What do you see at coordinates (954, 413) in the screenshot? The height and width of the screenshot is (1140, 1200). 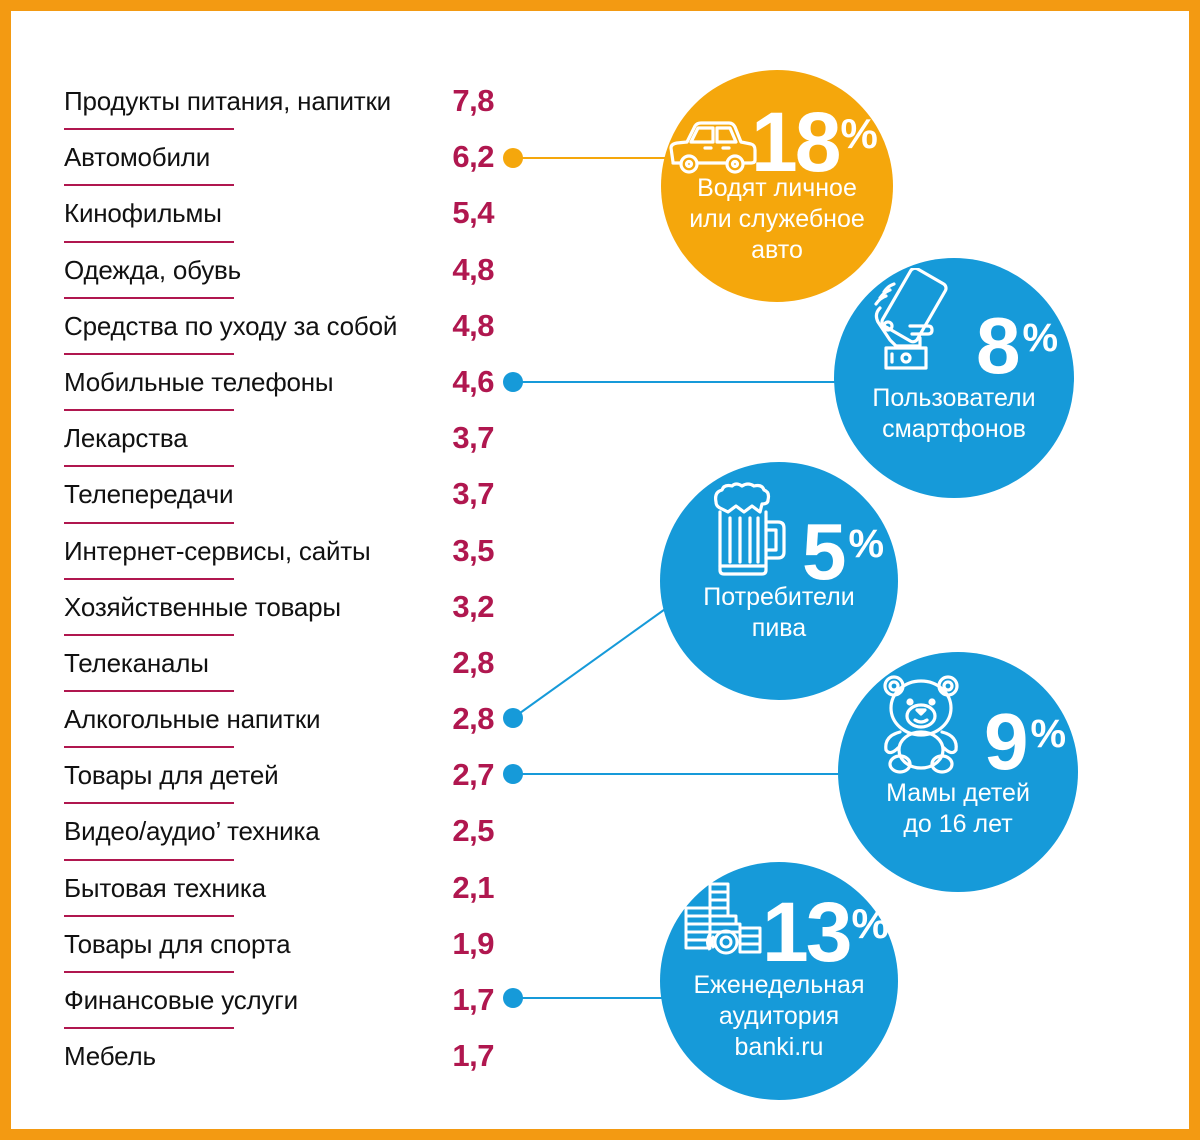 I see `caption: Пользователи смартфонов` at bounding box center [954, 413].